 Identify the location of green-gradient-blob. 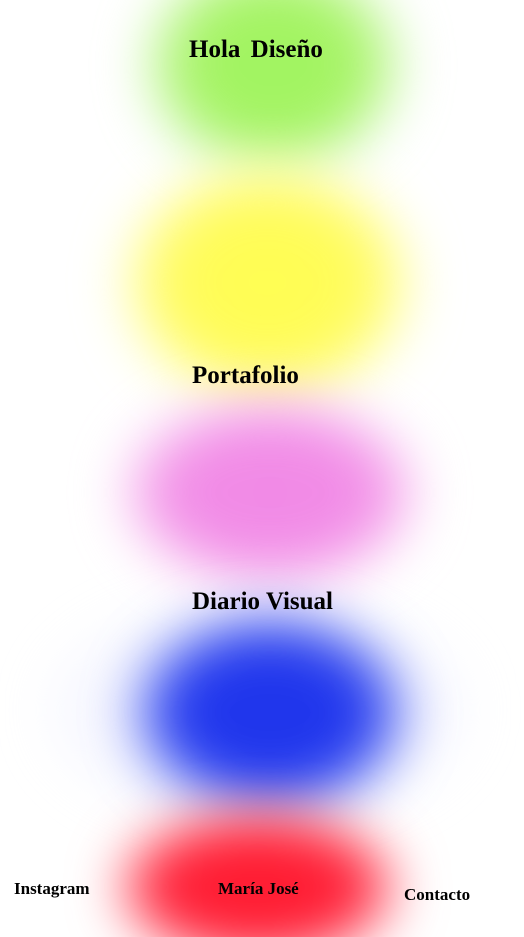
(273, 85).